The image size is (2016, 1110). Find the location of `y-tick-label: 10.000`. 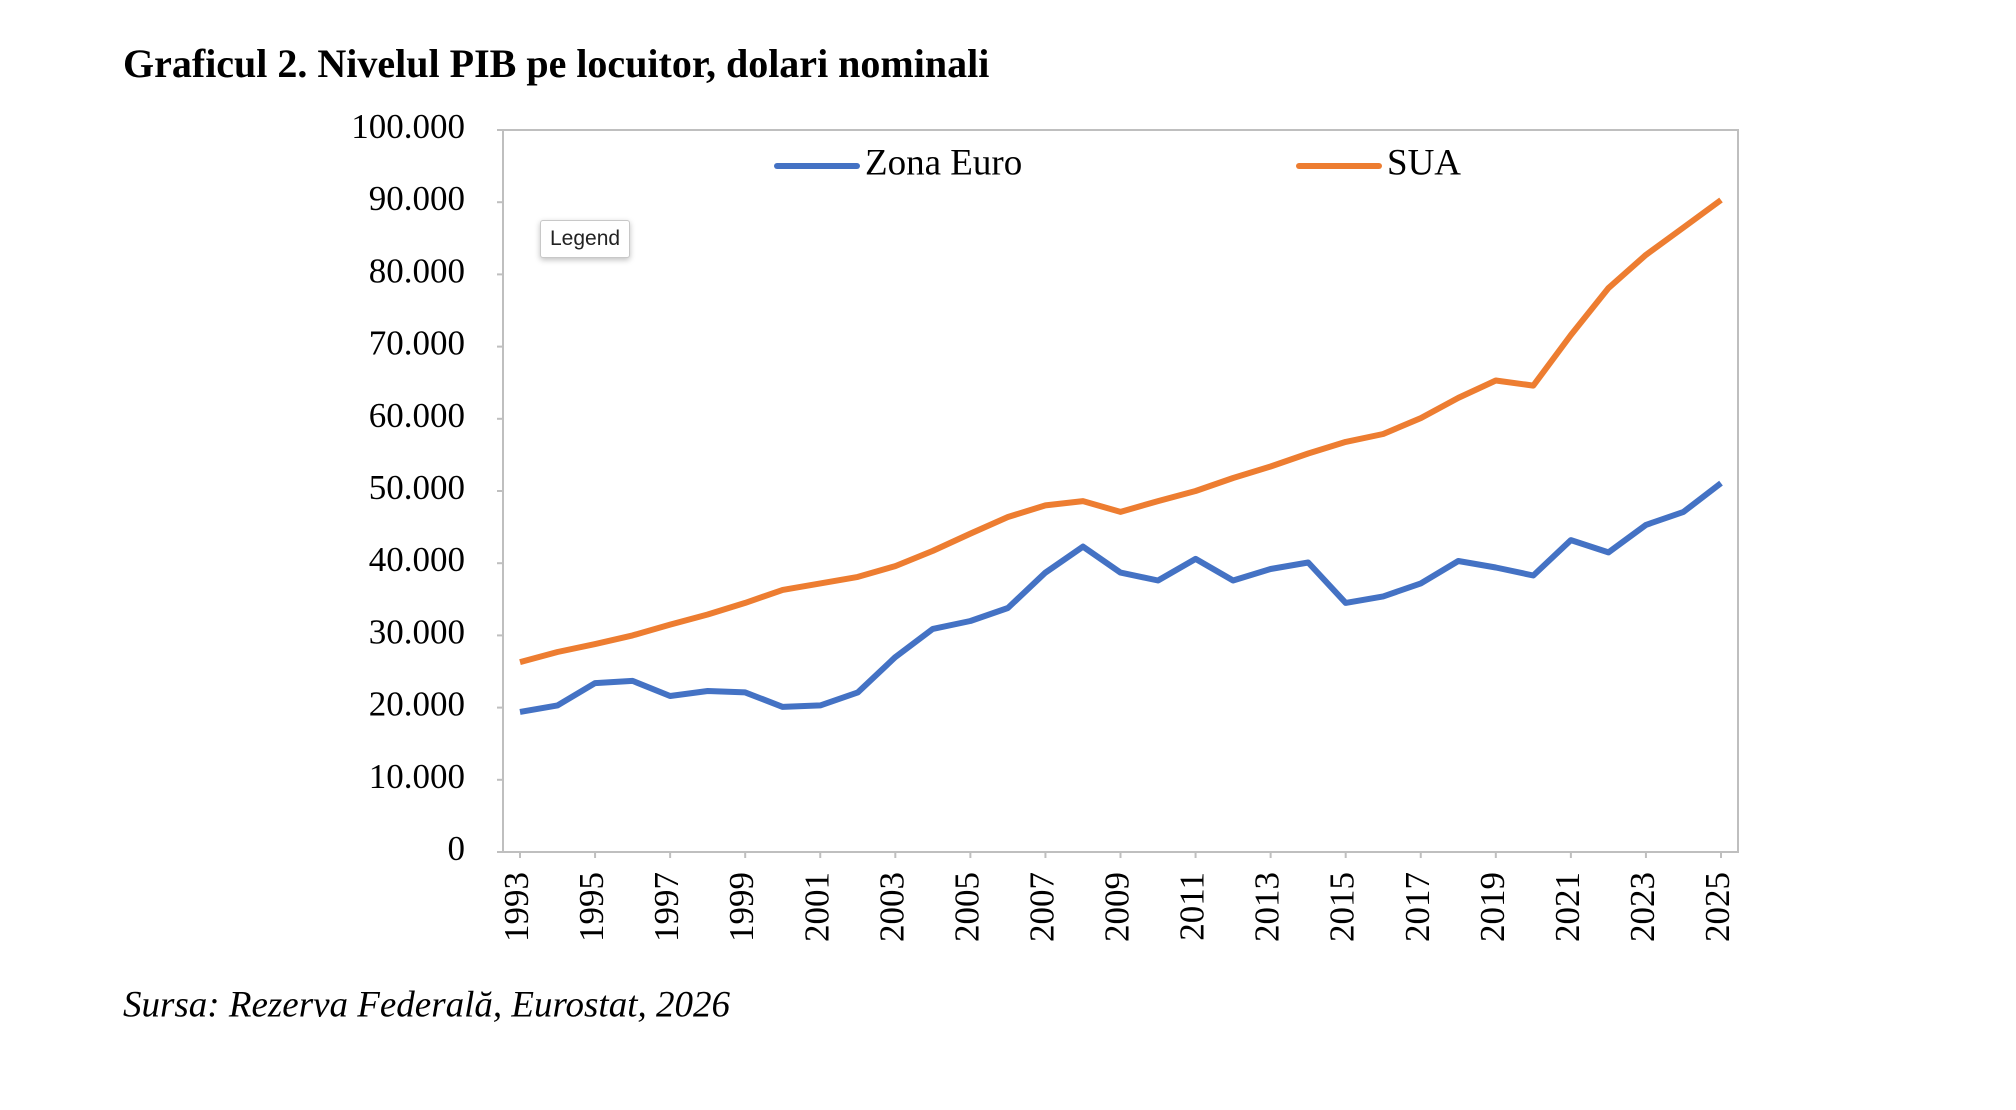

y-tick-label: 10.000 is located at coordinates (417, 776).